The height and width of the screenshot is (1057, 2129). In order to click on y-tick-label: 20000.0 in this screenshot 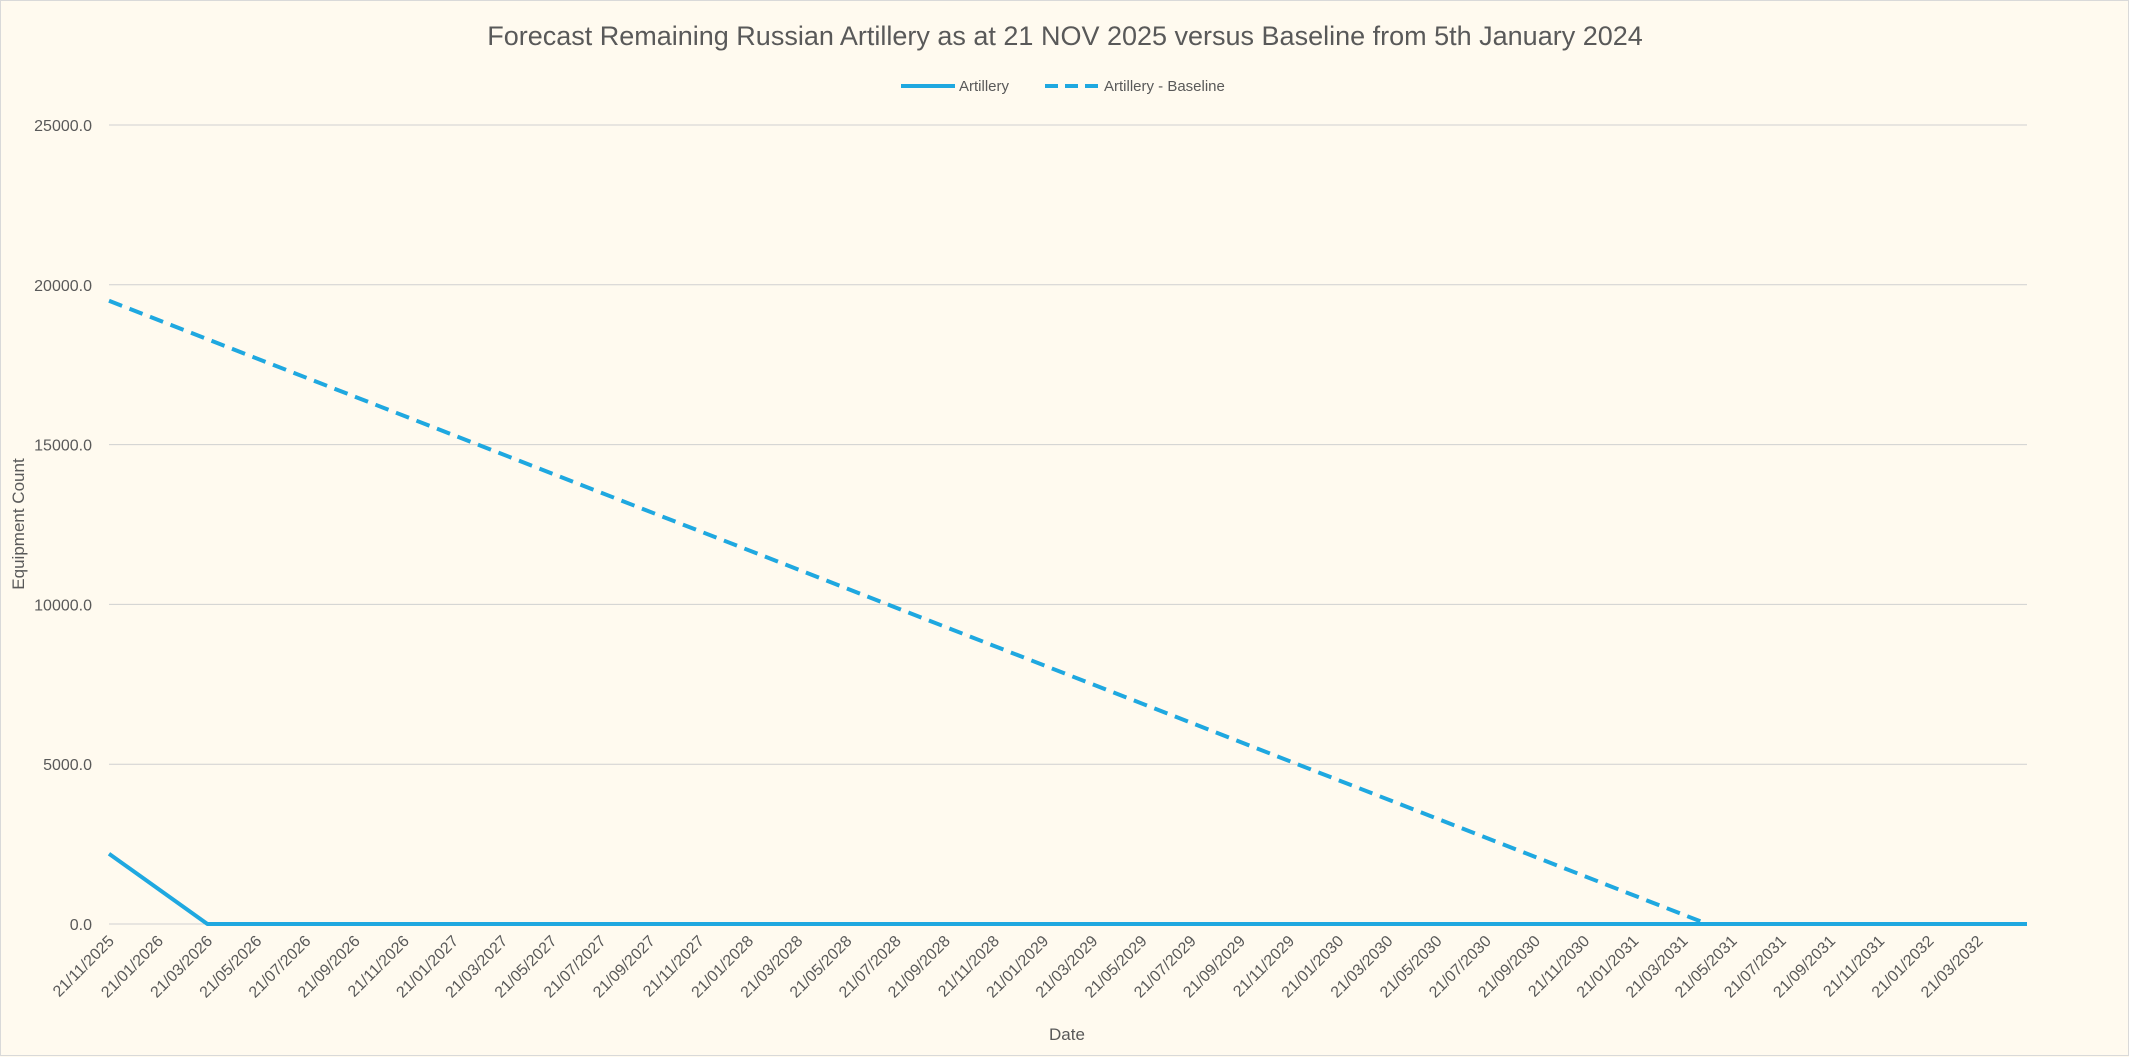, I will do `click(63, 286)`.